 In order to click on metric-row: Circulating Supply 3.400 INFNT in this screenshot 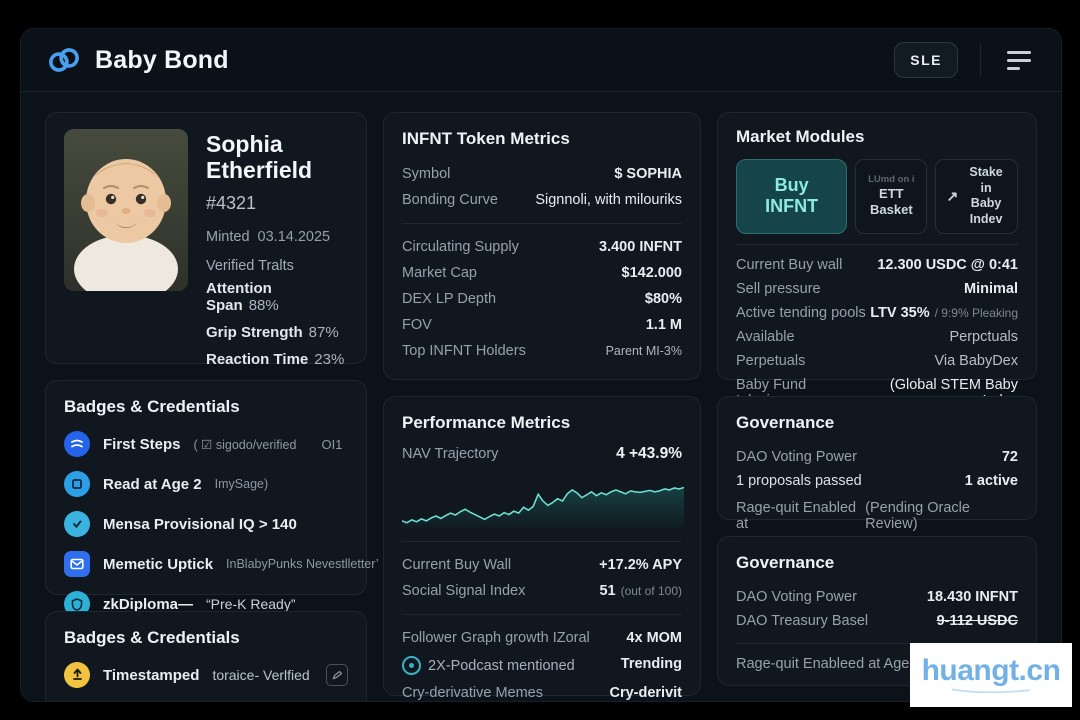, I will do `click(542, 247)`.